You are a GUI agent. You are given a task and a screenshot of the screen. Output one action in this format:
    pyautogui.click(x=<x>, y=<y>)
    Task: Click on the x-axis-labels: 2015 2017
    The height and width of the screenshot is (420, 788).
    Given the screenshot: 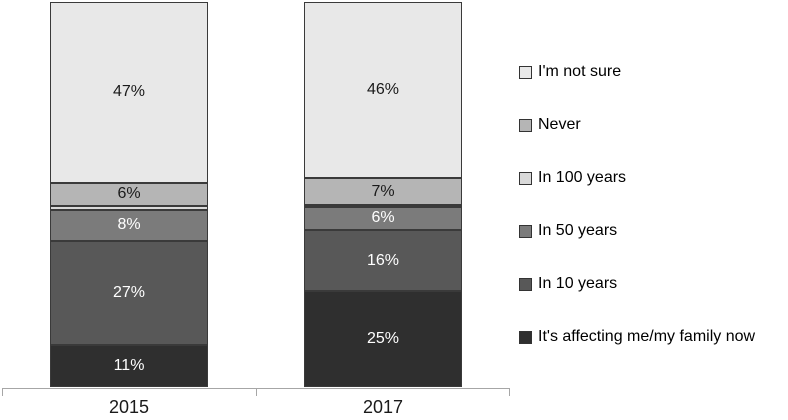 What is the action you would take?
    pyautogui.click(x=256, y=407)
    